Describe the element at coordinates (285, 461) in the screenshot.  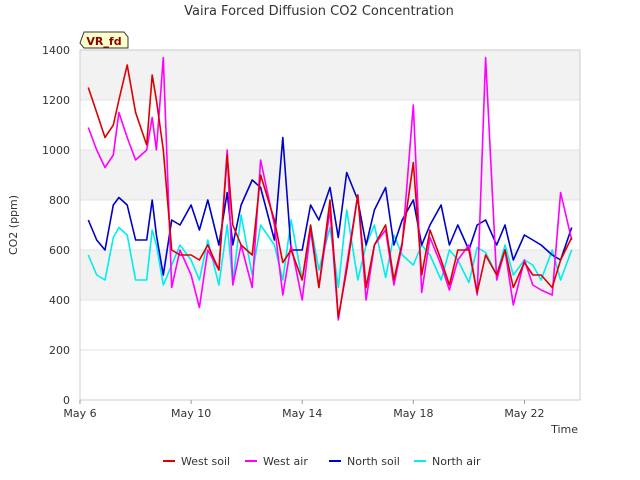
I see `legend-label-west-air: West air` at that location.